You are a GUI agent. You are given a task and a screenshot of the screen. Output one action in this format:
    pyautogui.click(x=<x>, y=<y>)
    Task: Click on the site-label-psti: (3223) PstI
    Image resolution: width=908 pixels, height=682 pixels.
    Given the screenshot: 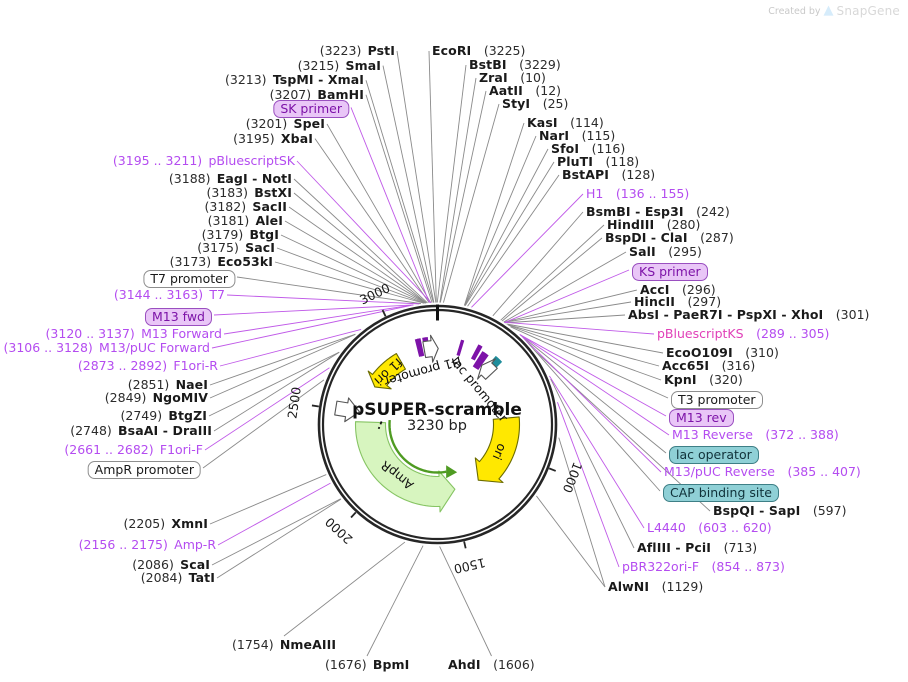 What is the action you would take?
    pyautogui.click(x=357, y=50)
    